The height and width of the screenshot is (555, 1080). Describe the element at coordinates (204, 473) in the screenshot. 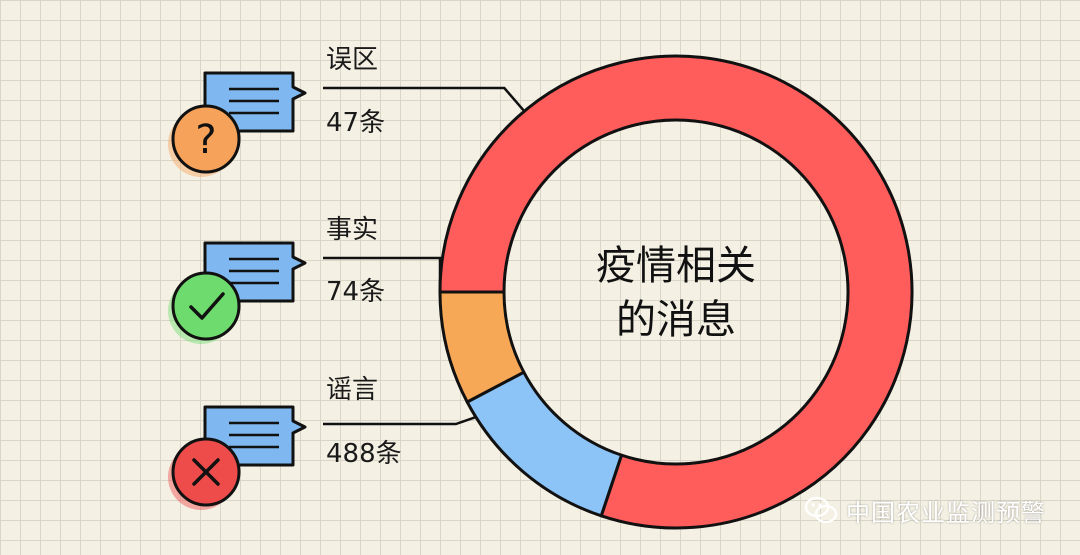

I see `cross-icon` at that location.